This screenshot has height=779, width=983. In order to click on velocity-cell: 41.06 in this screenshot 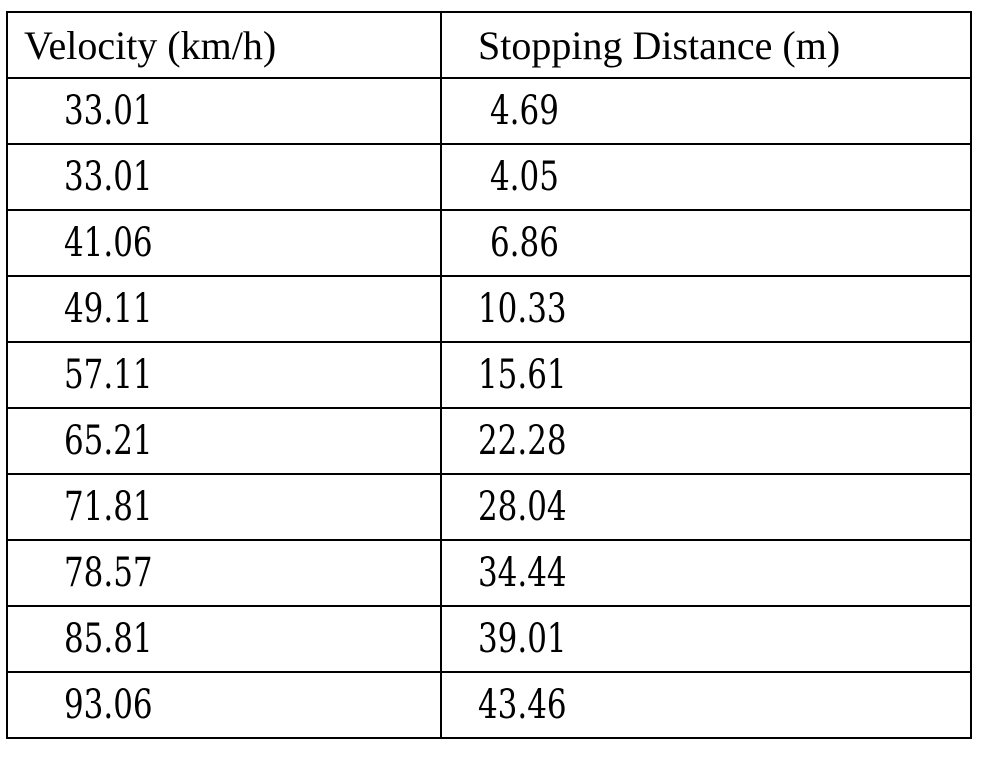, I will do `click(224, 243)`.